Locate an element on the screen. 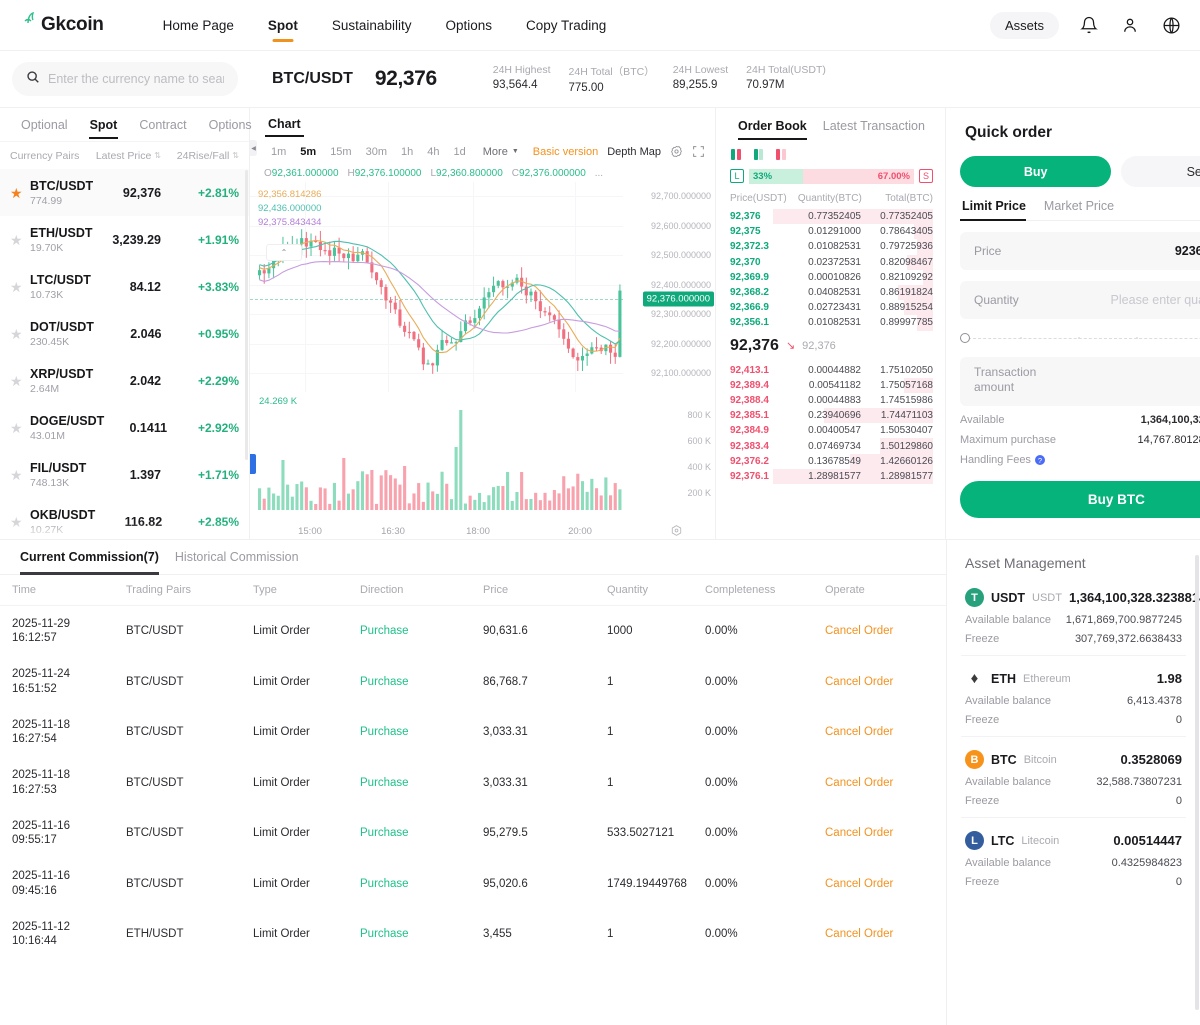 Image resolution: width=1200 pixels, height=1025 pixels. depth-map-toggle: Depth Map is located at coordinates (634, 151).